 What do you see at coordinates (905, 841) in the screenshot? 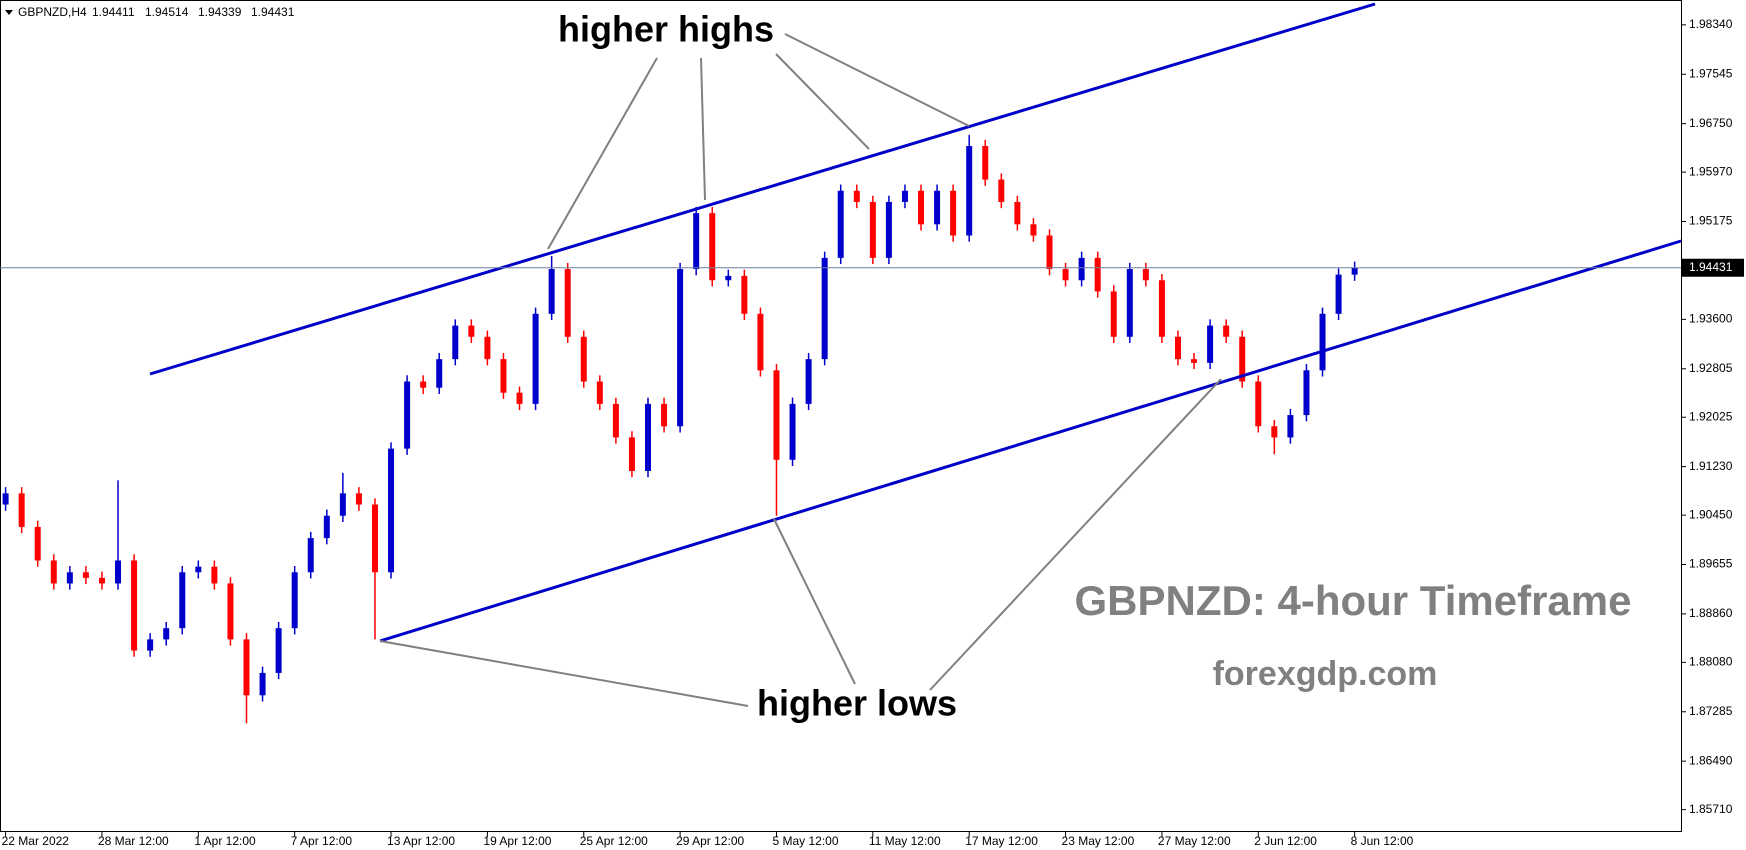
I see `x-tick-label: 11 May 12:00` at bounding box center [905, 841].